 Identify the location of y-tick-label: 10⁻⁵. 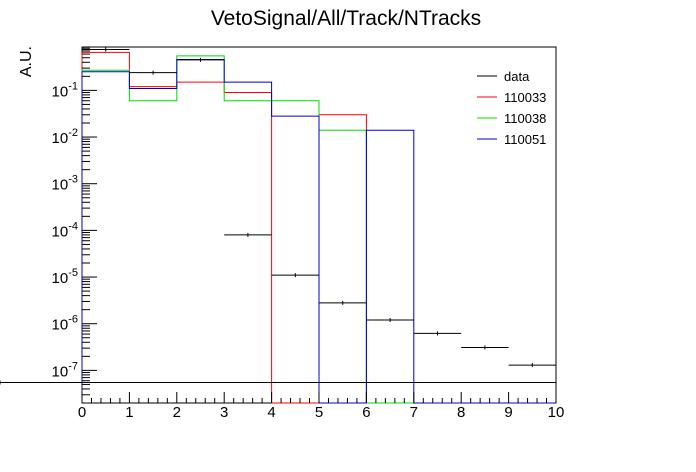
(65, 277).